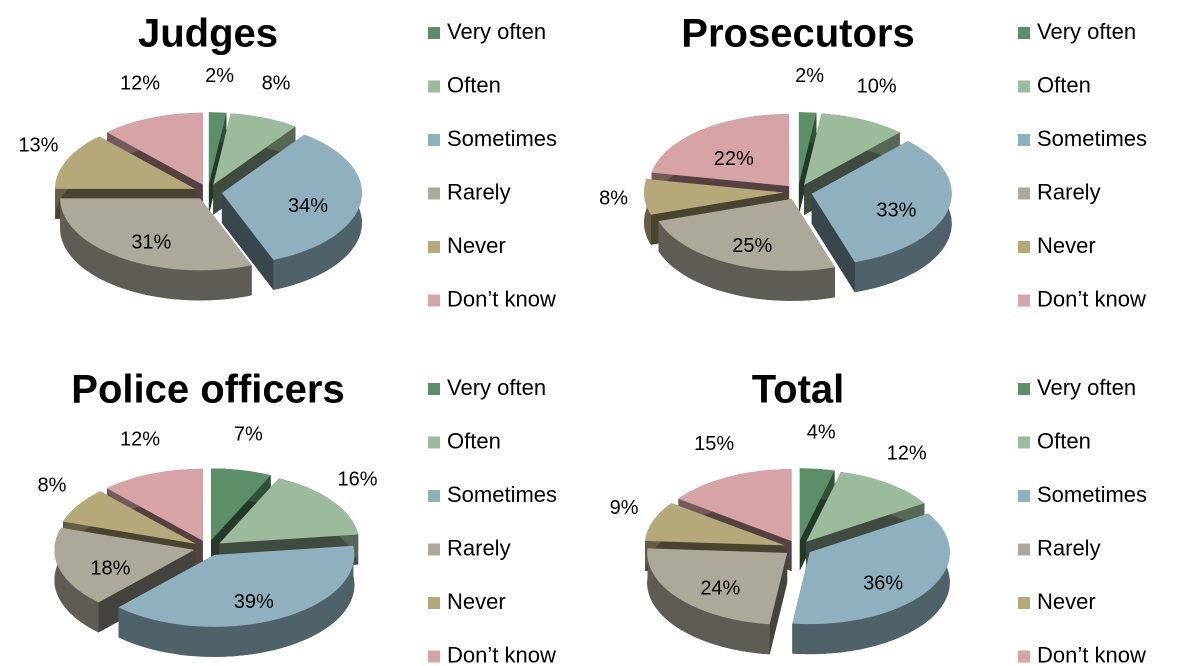 The image size is (1183, 666). I want to click on chart-title: Total, so click(798, 390).